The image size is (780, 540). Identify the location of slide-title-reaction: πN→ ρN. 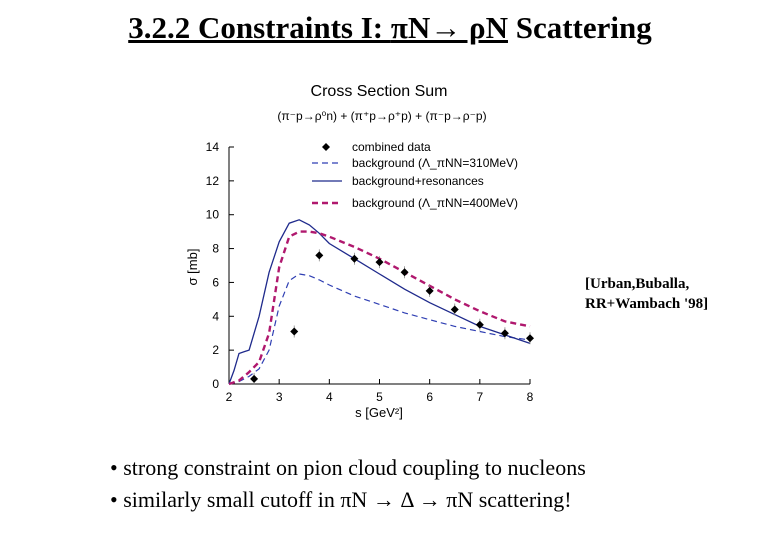
(449, 27).